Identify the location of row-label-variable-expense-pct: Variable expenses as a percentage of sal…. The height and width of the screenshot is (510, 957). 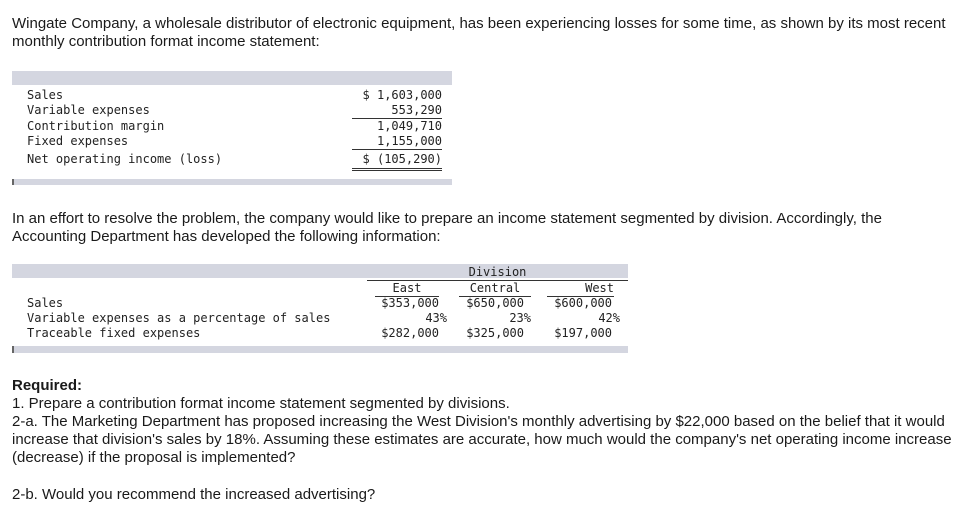
(179, 318).